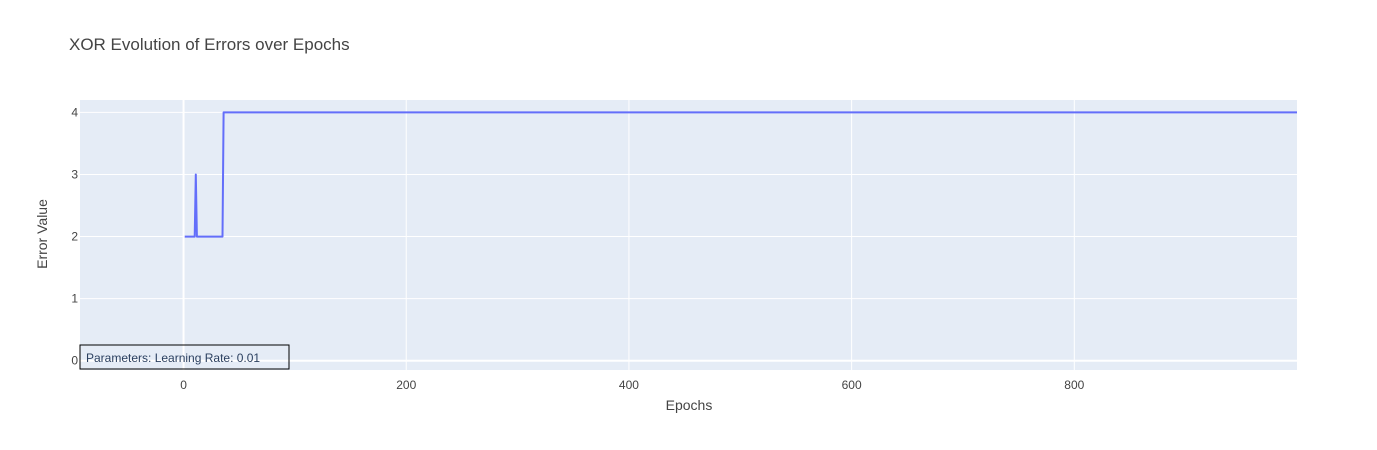  I want to click on x-axis-title: Epochs, so click(689, 405).